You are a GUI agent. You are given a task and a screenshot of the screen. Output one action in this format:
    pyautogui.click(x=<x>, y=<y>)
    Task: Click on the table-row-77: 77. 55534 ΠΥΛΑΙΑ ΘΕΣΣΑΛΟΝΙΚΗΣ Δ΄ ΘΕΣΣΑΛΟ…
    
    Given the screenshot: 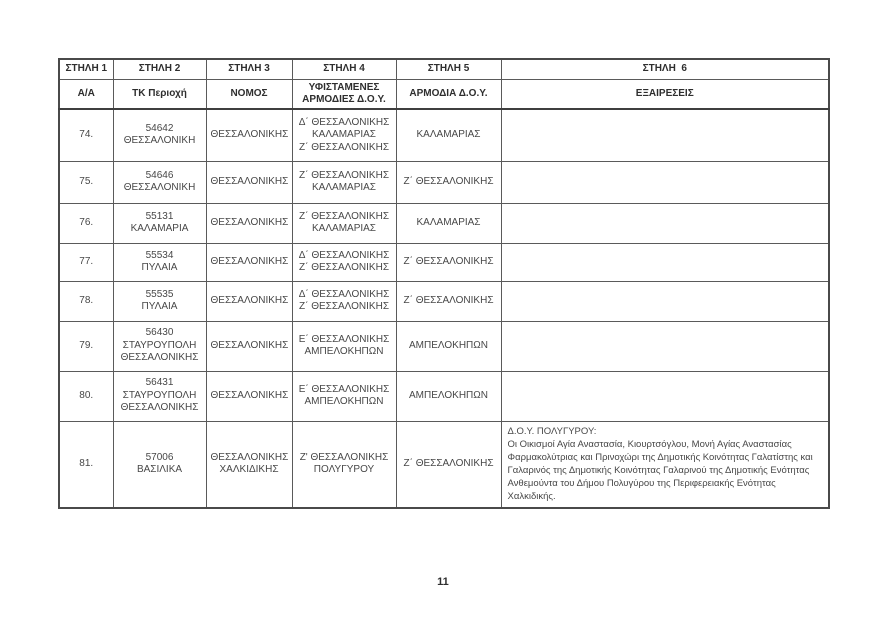 What is the action you would take?
    pyautogui.click(x=444, y=262)
    